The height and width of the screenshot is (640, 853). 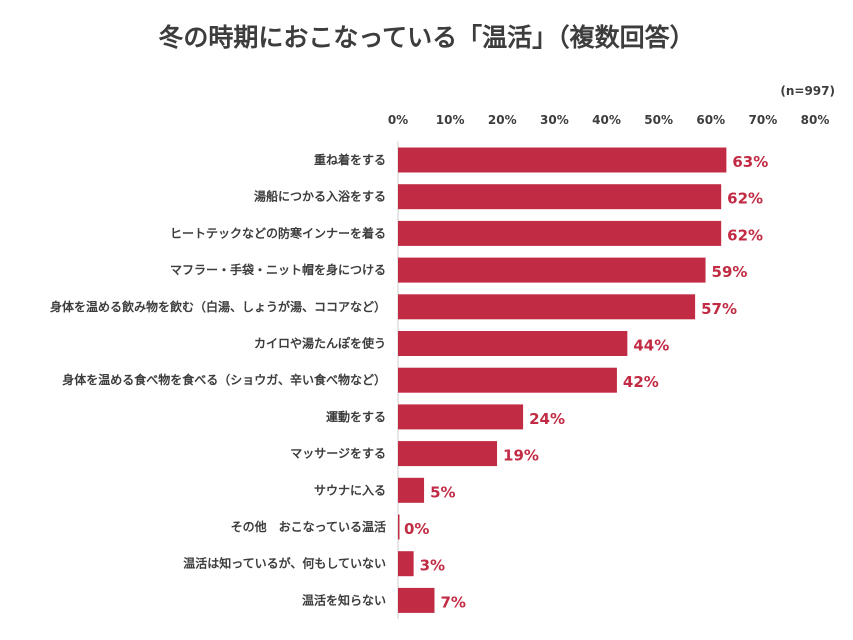 I want to click on category-label: カイロや湯たんぽを使う, so click(x=320, y=343).